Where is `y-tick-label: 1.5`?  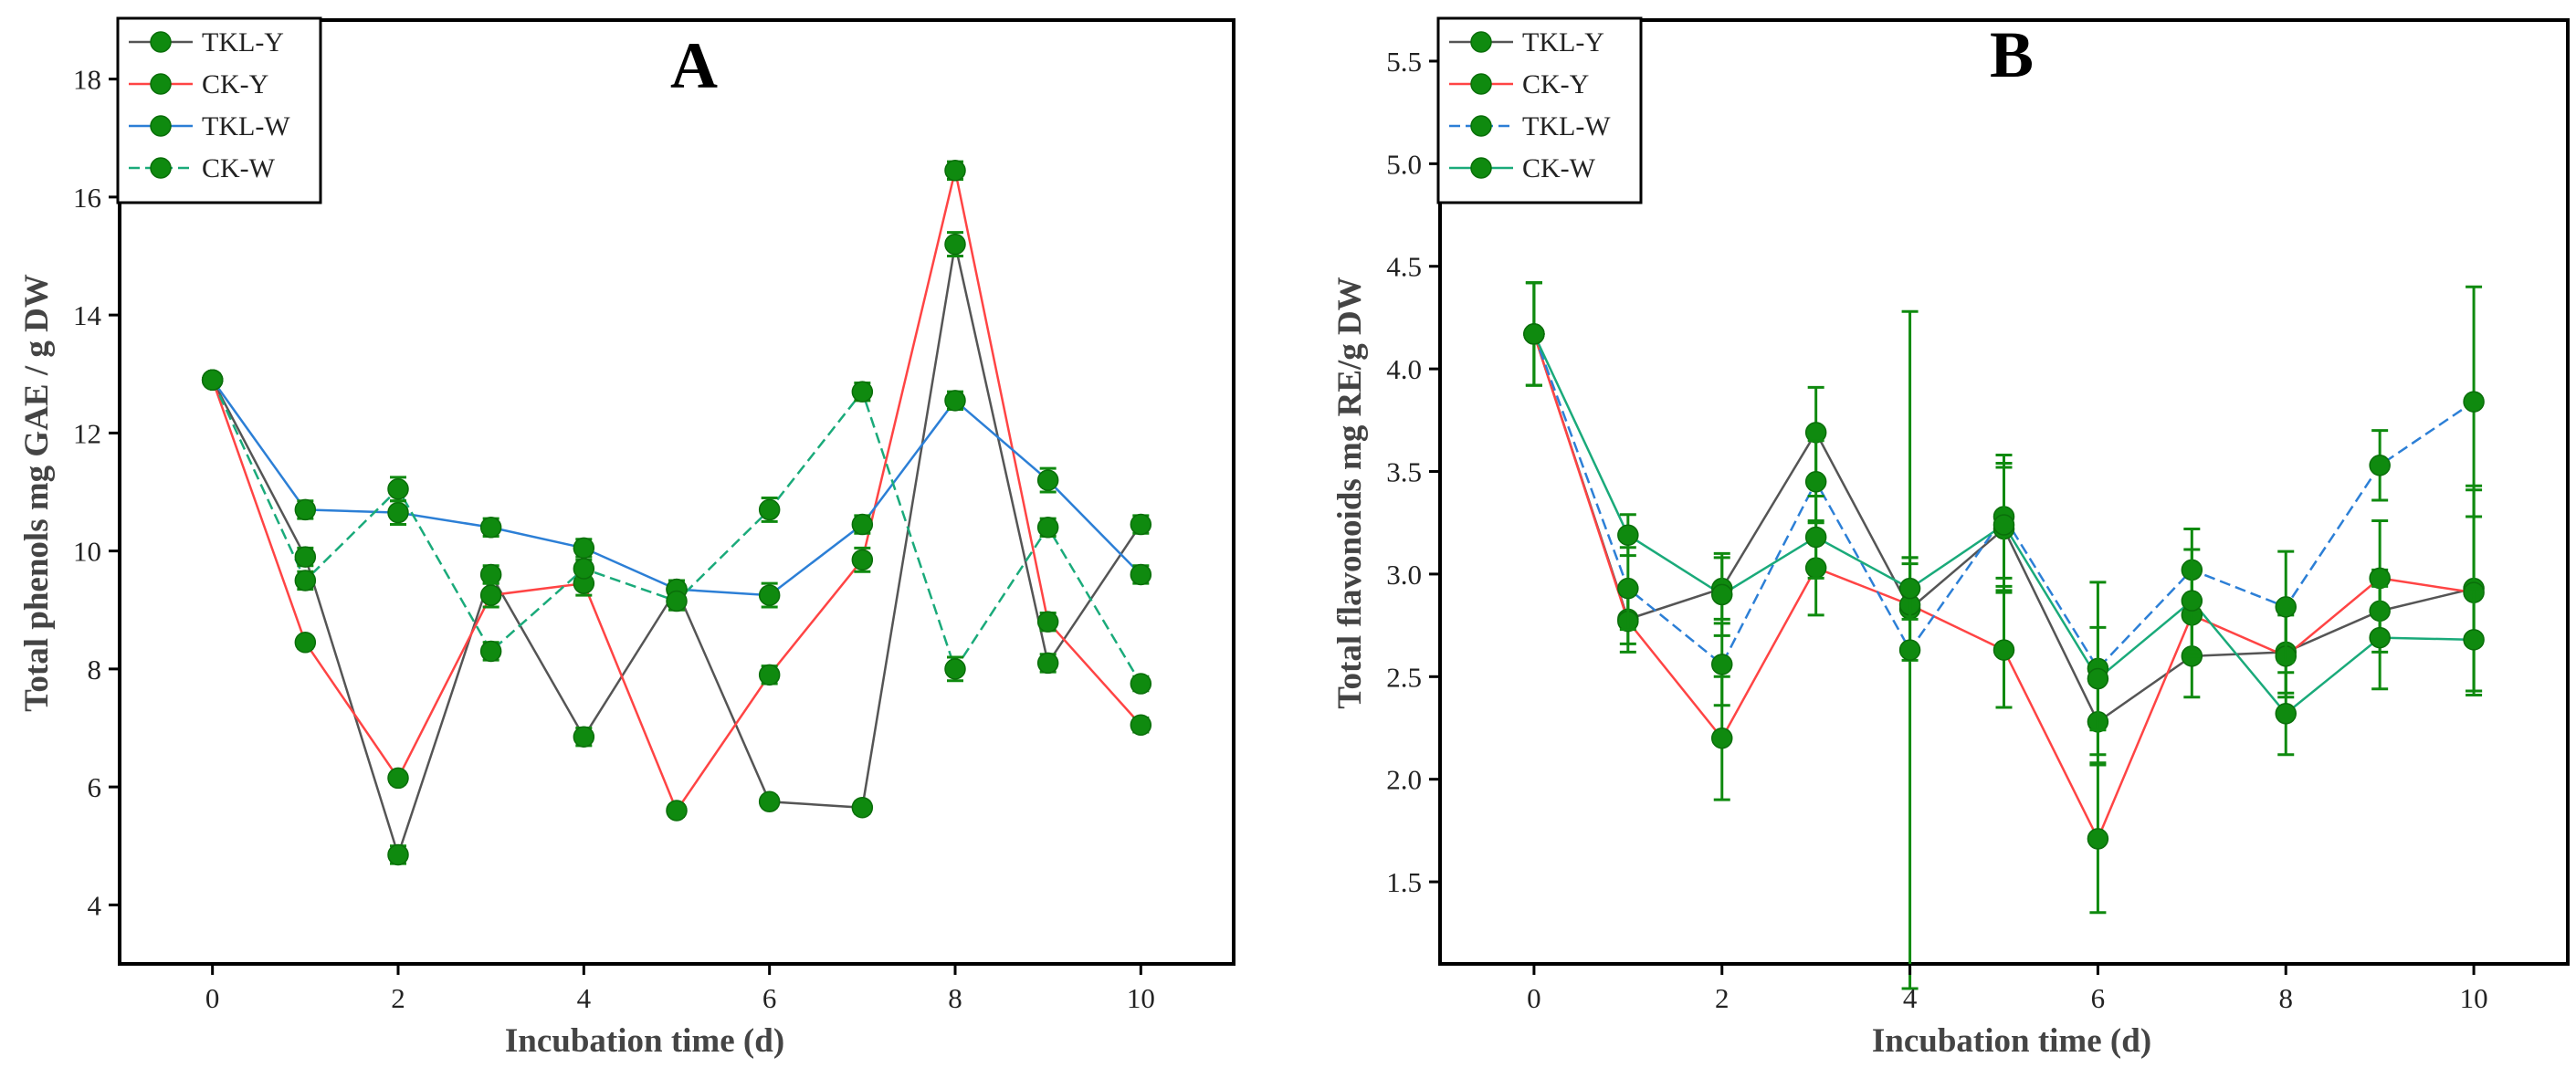 y-tick-label: 1.5 is located at coordinates (1404, 882).